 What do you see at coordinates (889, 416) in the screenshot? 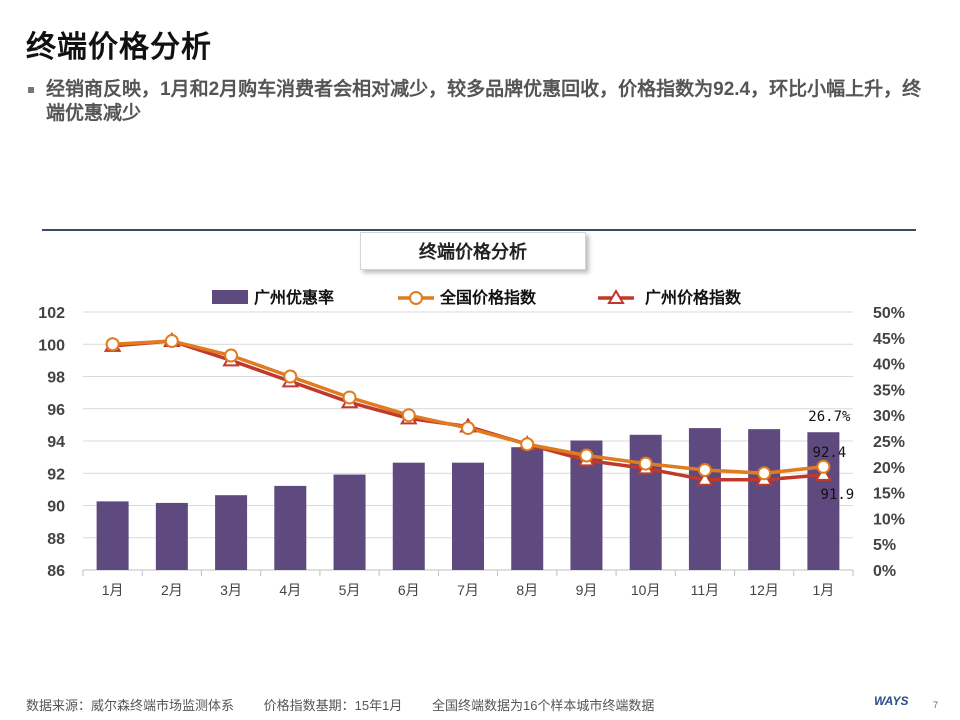
I see `y-right-tick-label: 30%` at bounding box center [889, 416].